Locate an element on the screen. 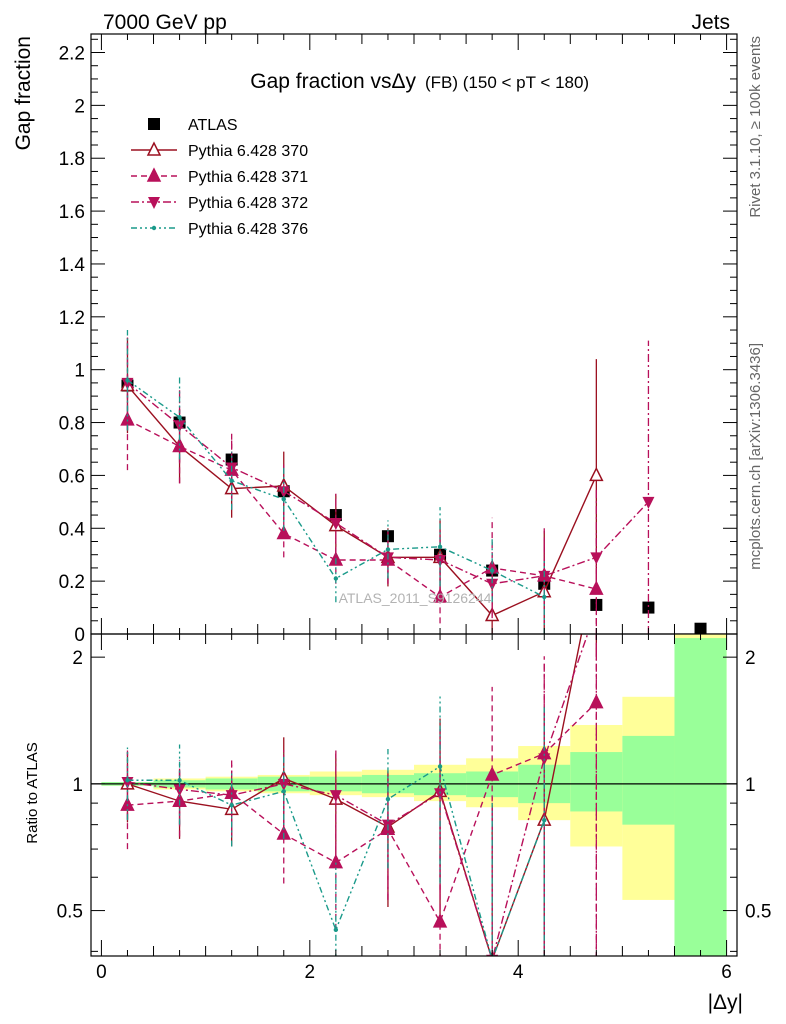 This screenshot has height=1024, width=786. main-ytick-label: 0 is located at coordinates (79, 635).